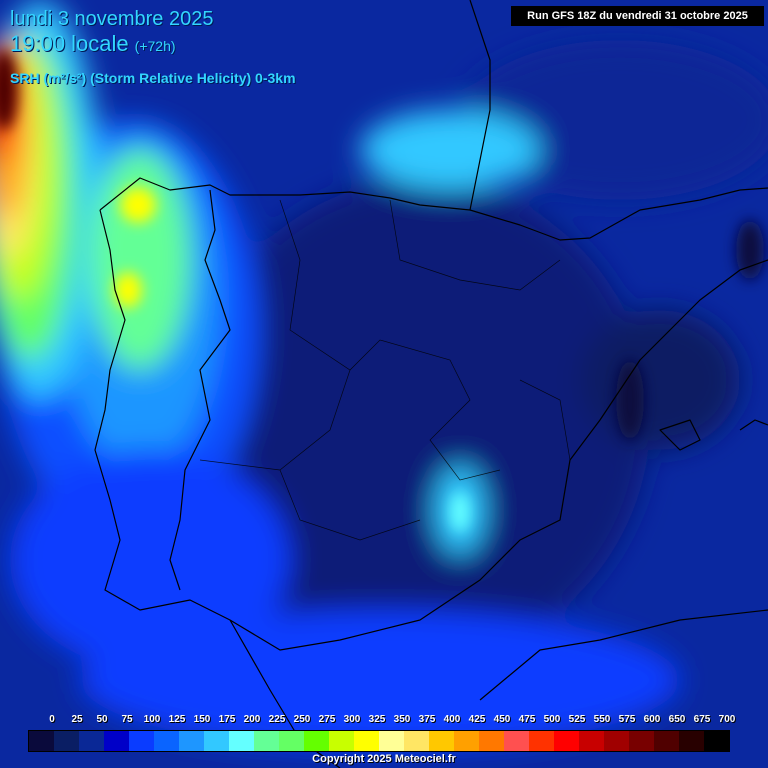 The image size is (768, 768). Describe the element at coordinates (152, 719) in the screenshot. I see `legend-tick-label: 100` at that location.